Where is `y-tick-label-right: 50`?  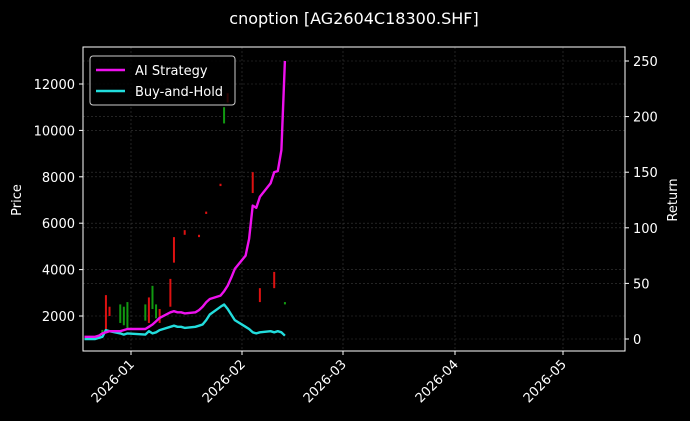 y-tick-label-right: 50 is located at coordinates (641, 284).